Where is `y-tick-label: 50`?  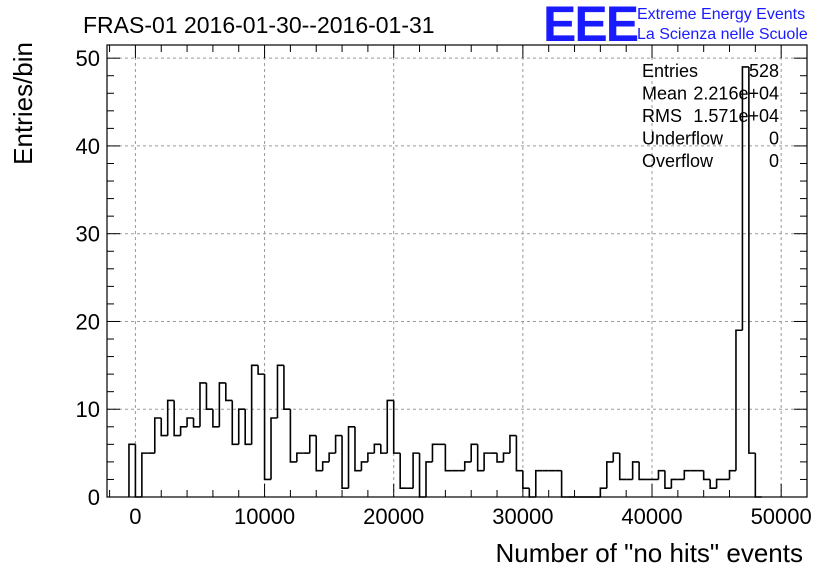 y-tick-label: 50 is located at coordinates (88, 58).